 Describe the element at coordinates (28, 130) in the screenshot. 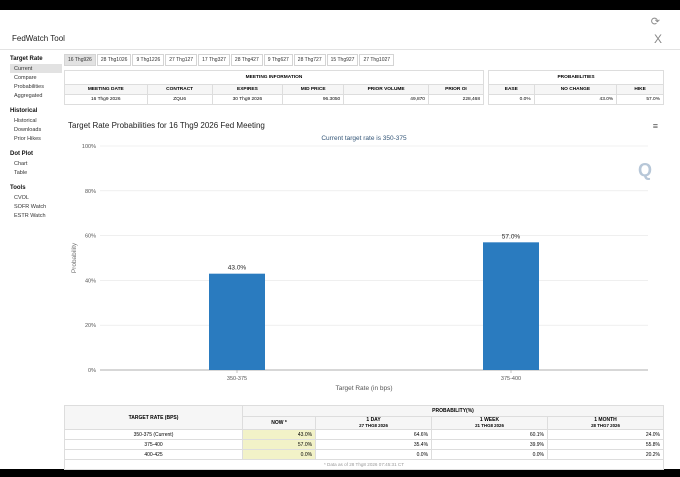

I see `sidebar-item-downloads: Downloads` at that location.